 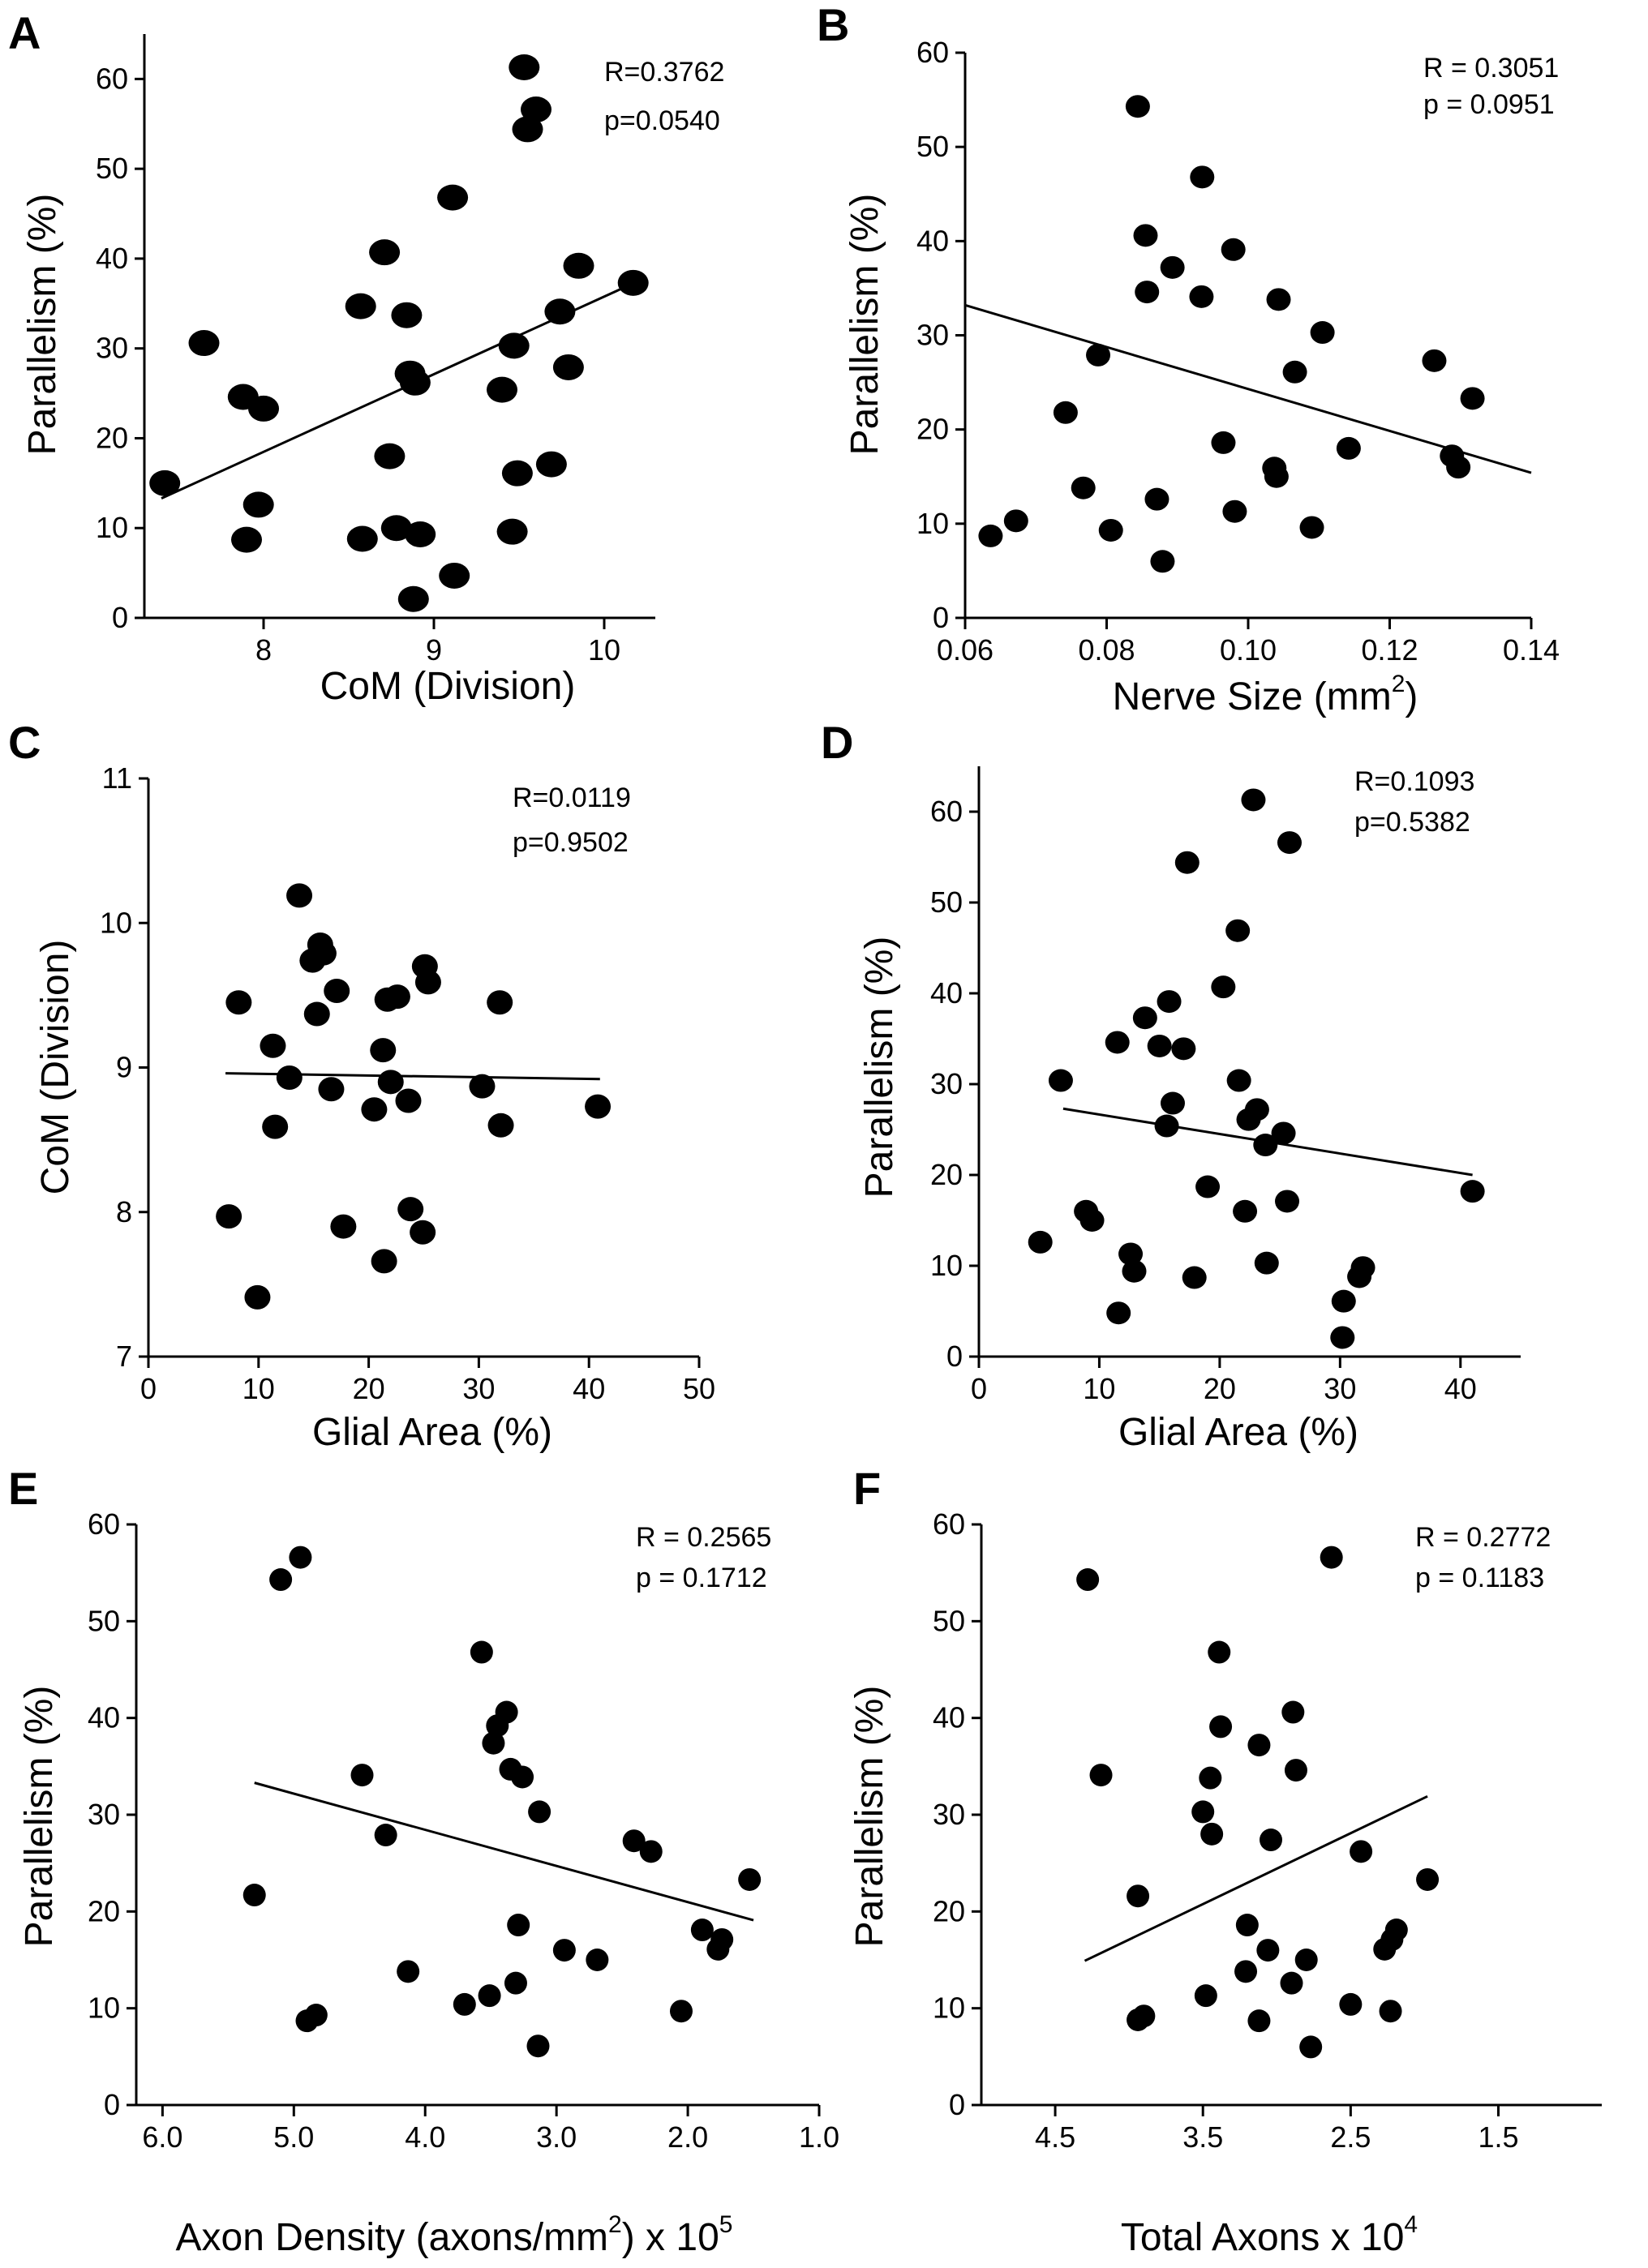 I want to click on x-tick-label: 0.14, so click(x=1531, y=650).